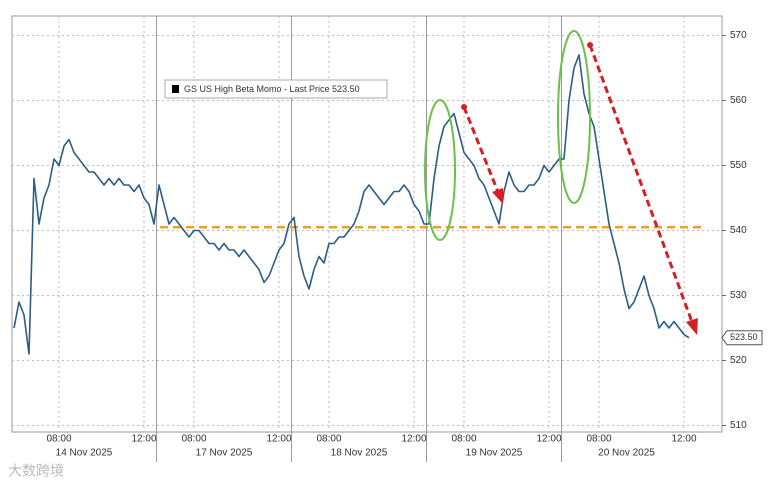  What do you see at coordinates (175, 89) in the screenshot?
I see `legend-swatch` at bounding box center [175, 89].